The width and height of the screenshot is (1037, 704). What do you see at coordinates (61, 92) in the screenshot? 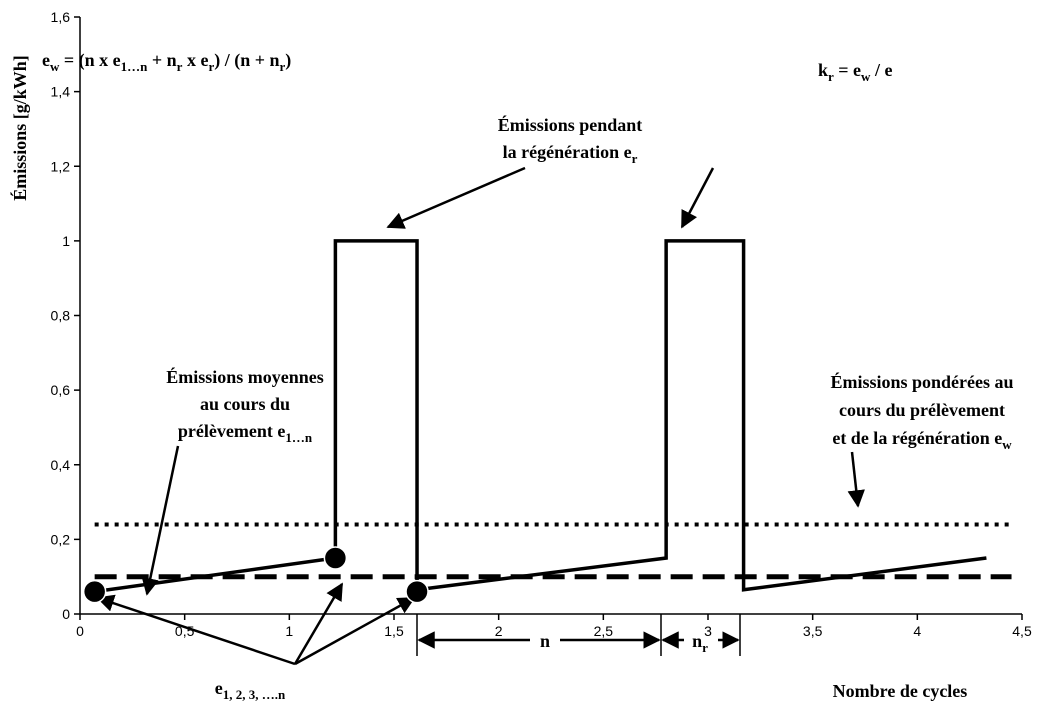
I see `y-tick-label: 1,4` at bounding box center [61, 92].